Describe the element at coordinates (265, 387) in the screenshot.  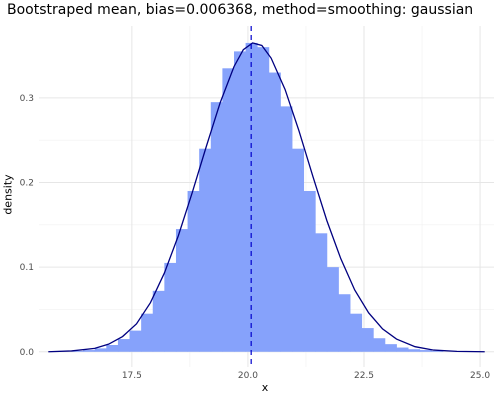
I see `x-axis-label: x` at that location.